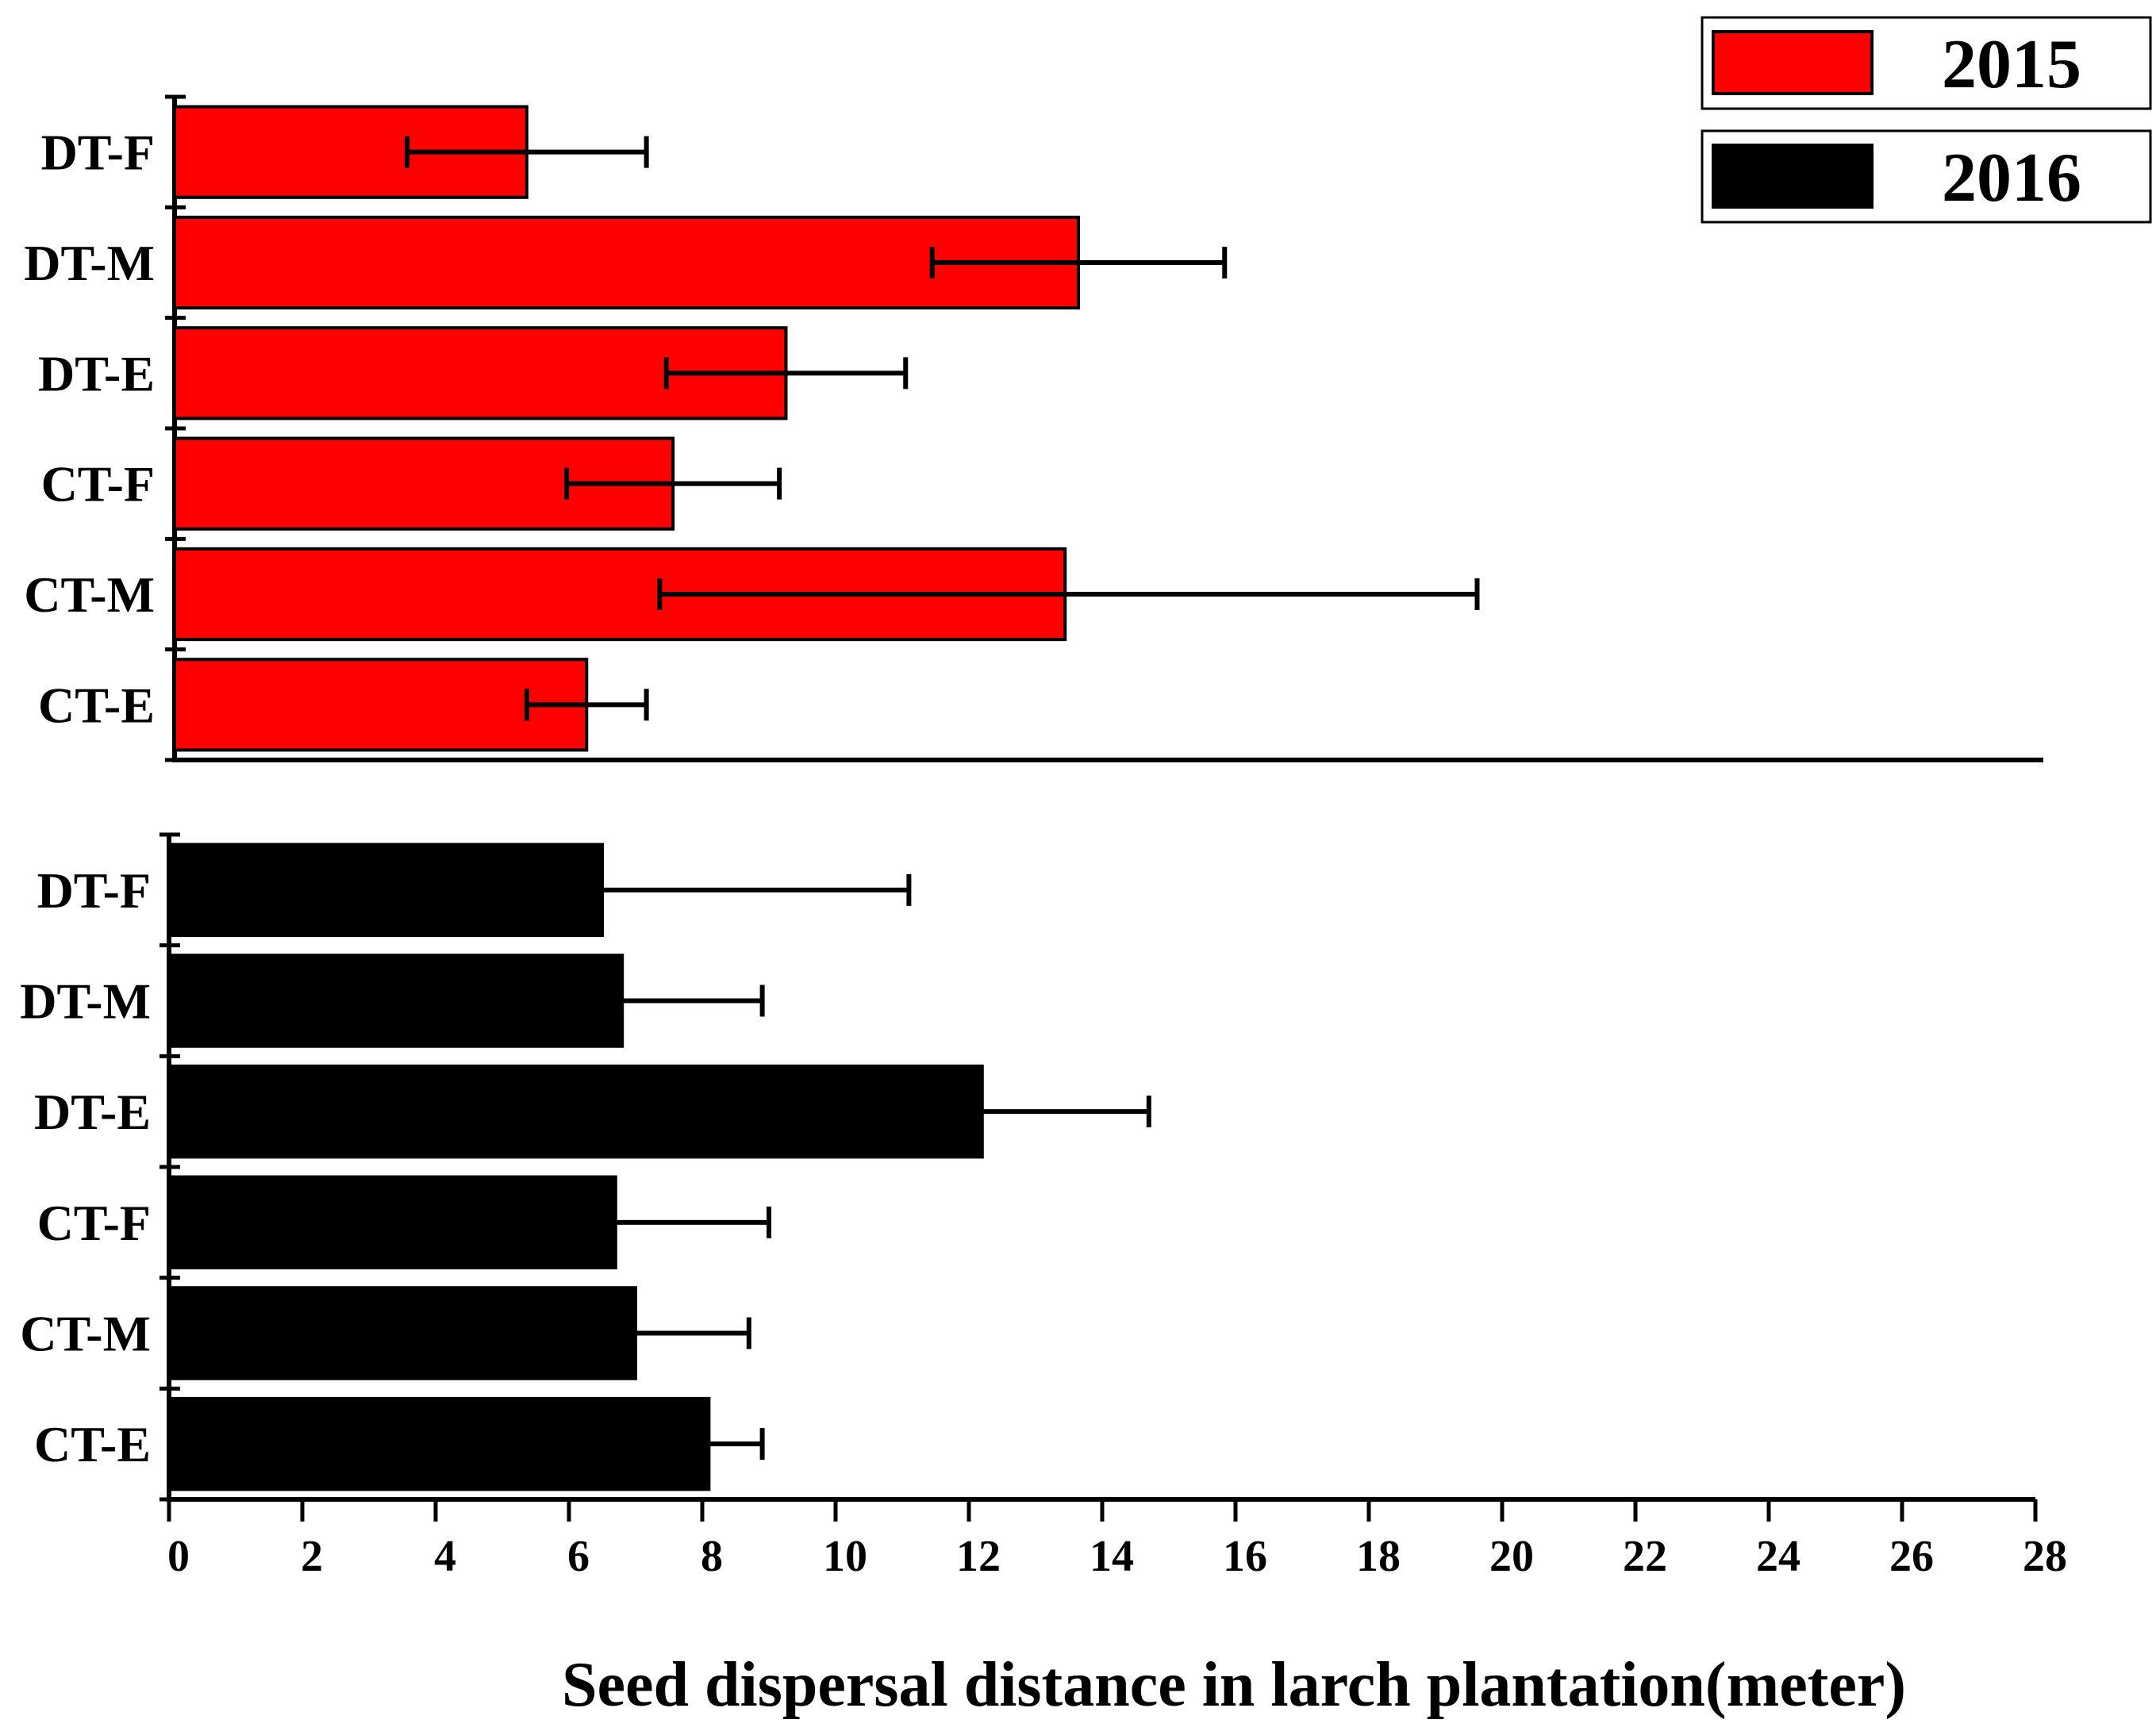 This screenshot has width=2156, height=1731. I want to click on bar-2016-ct-f, so click(392, 1222).